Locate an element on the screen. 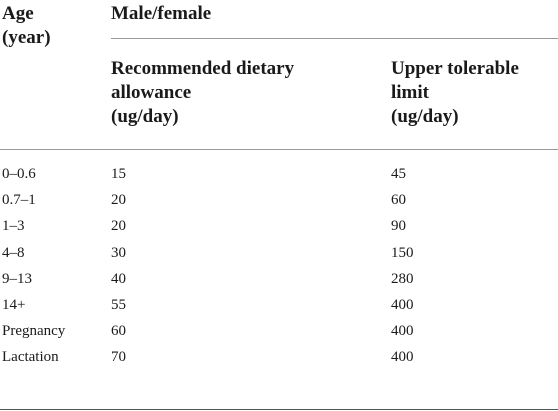  ul-cell: 45 is located at coordinates (398, 174).